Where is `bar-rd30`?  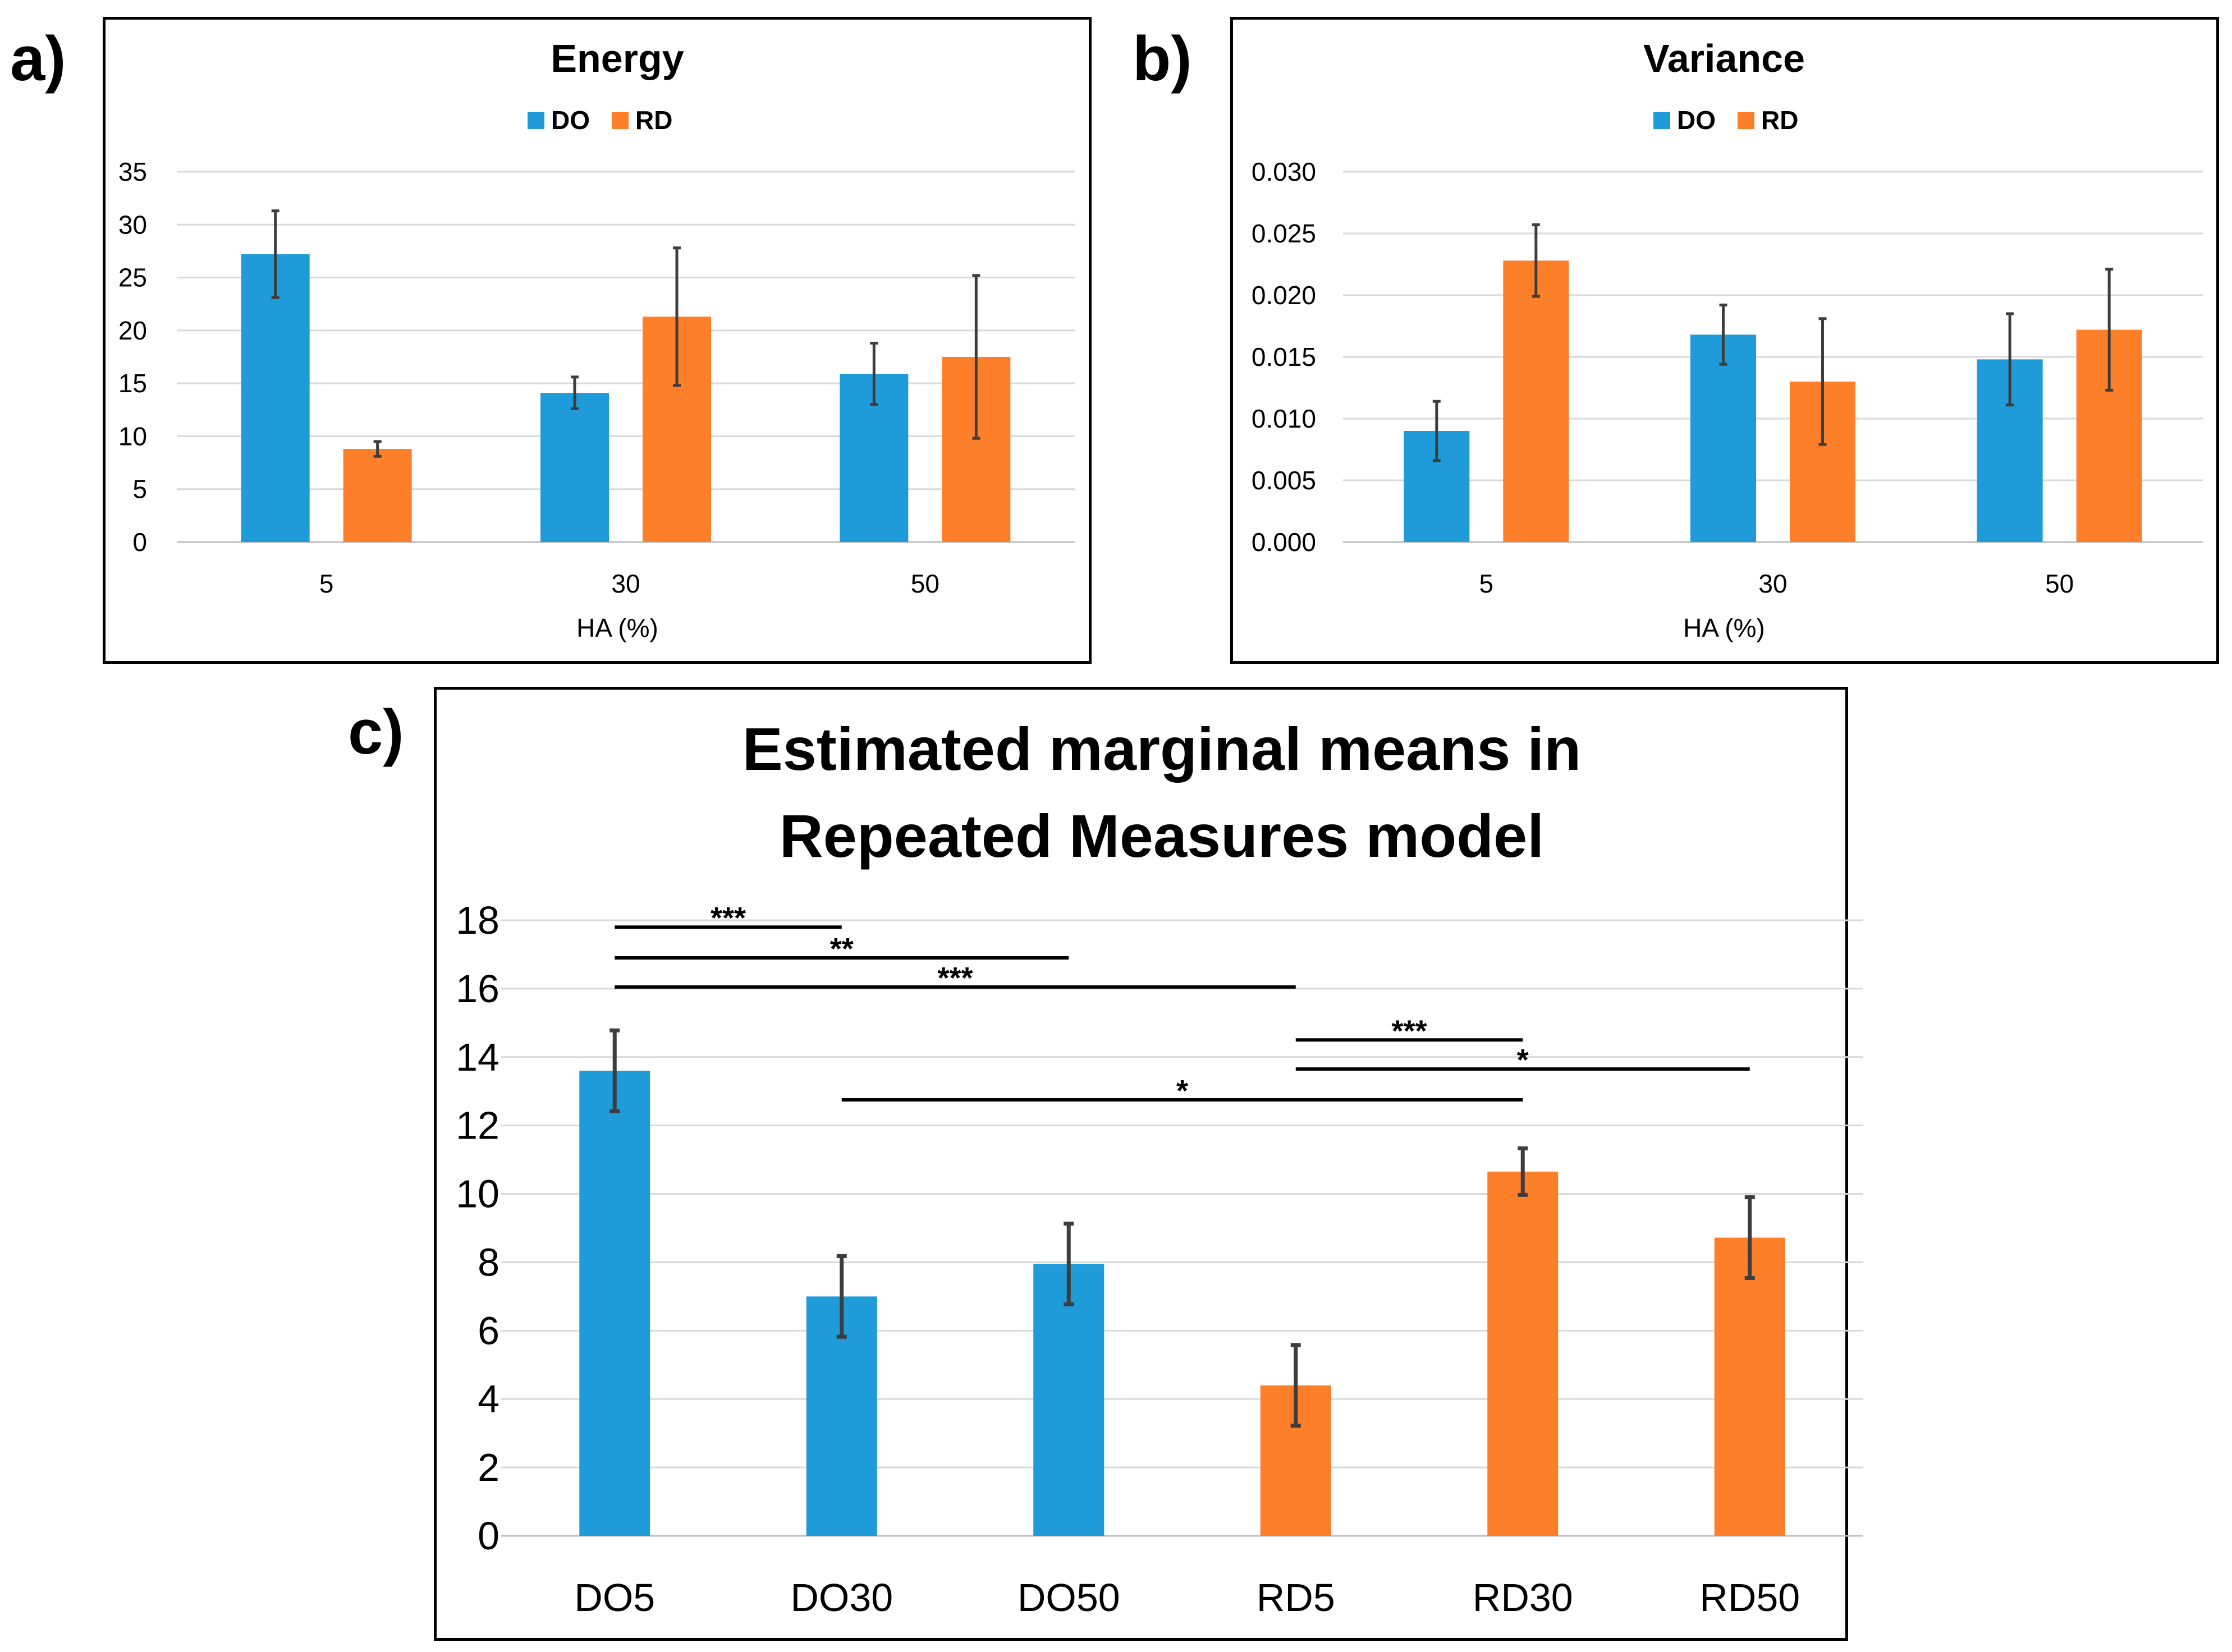 bar-rd30 is located at coordinates (1523, 1353).